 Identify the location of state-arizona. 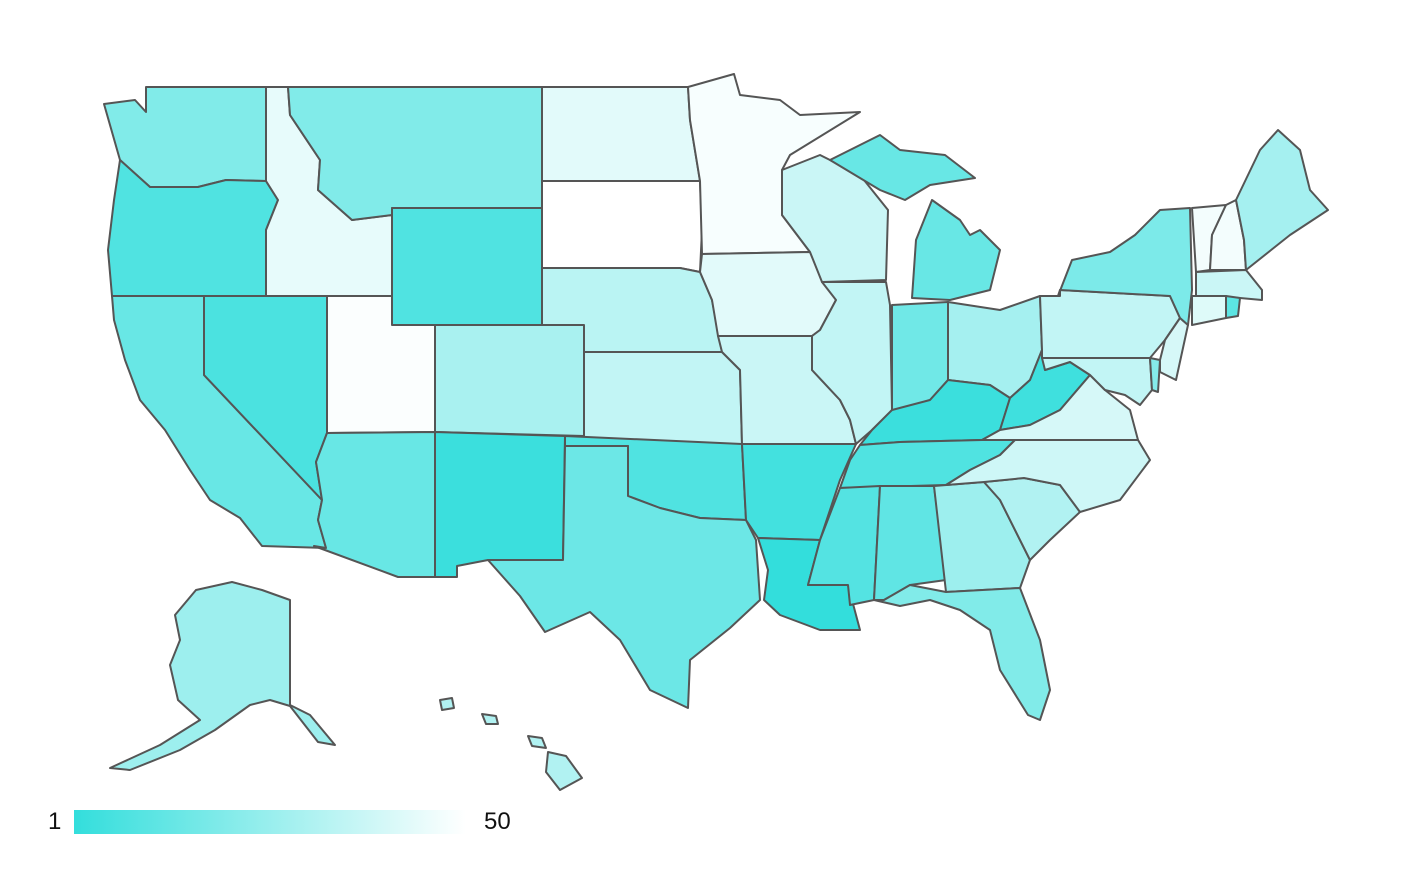
(374, 504).